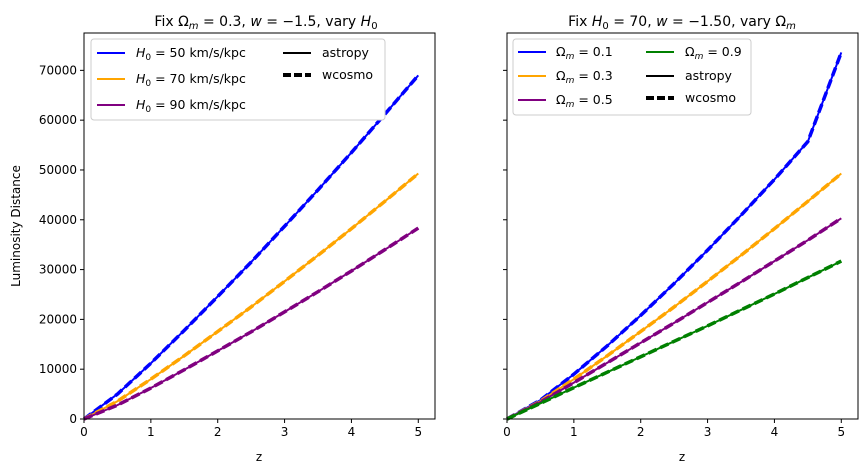 The width and height of the screenshot is (868, 476). Describe the element at coordinates (682, 23) in the screenshot. I see `right-panel-title: Fix H0 = 70, w = −1.50, vary Ωm` at that location.